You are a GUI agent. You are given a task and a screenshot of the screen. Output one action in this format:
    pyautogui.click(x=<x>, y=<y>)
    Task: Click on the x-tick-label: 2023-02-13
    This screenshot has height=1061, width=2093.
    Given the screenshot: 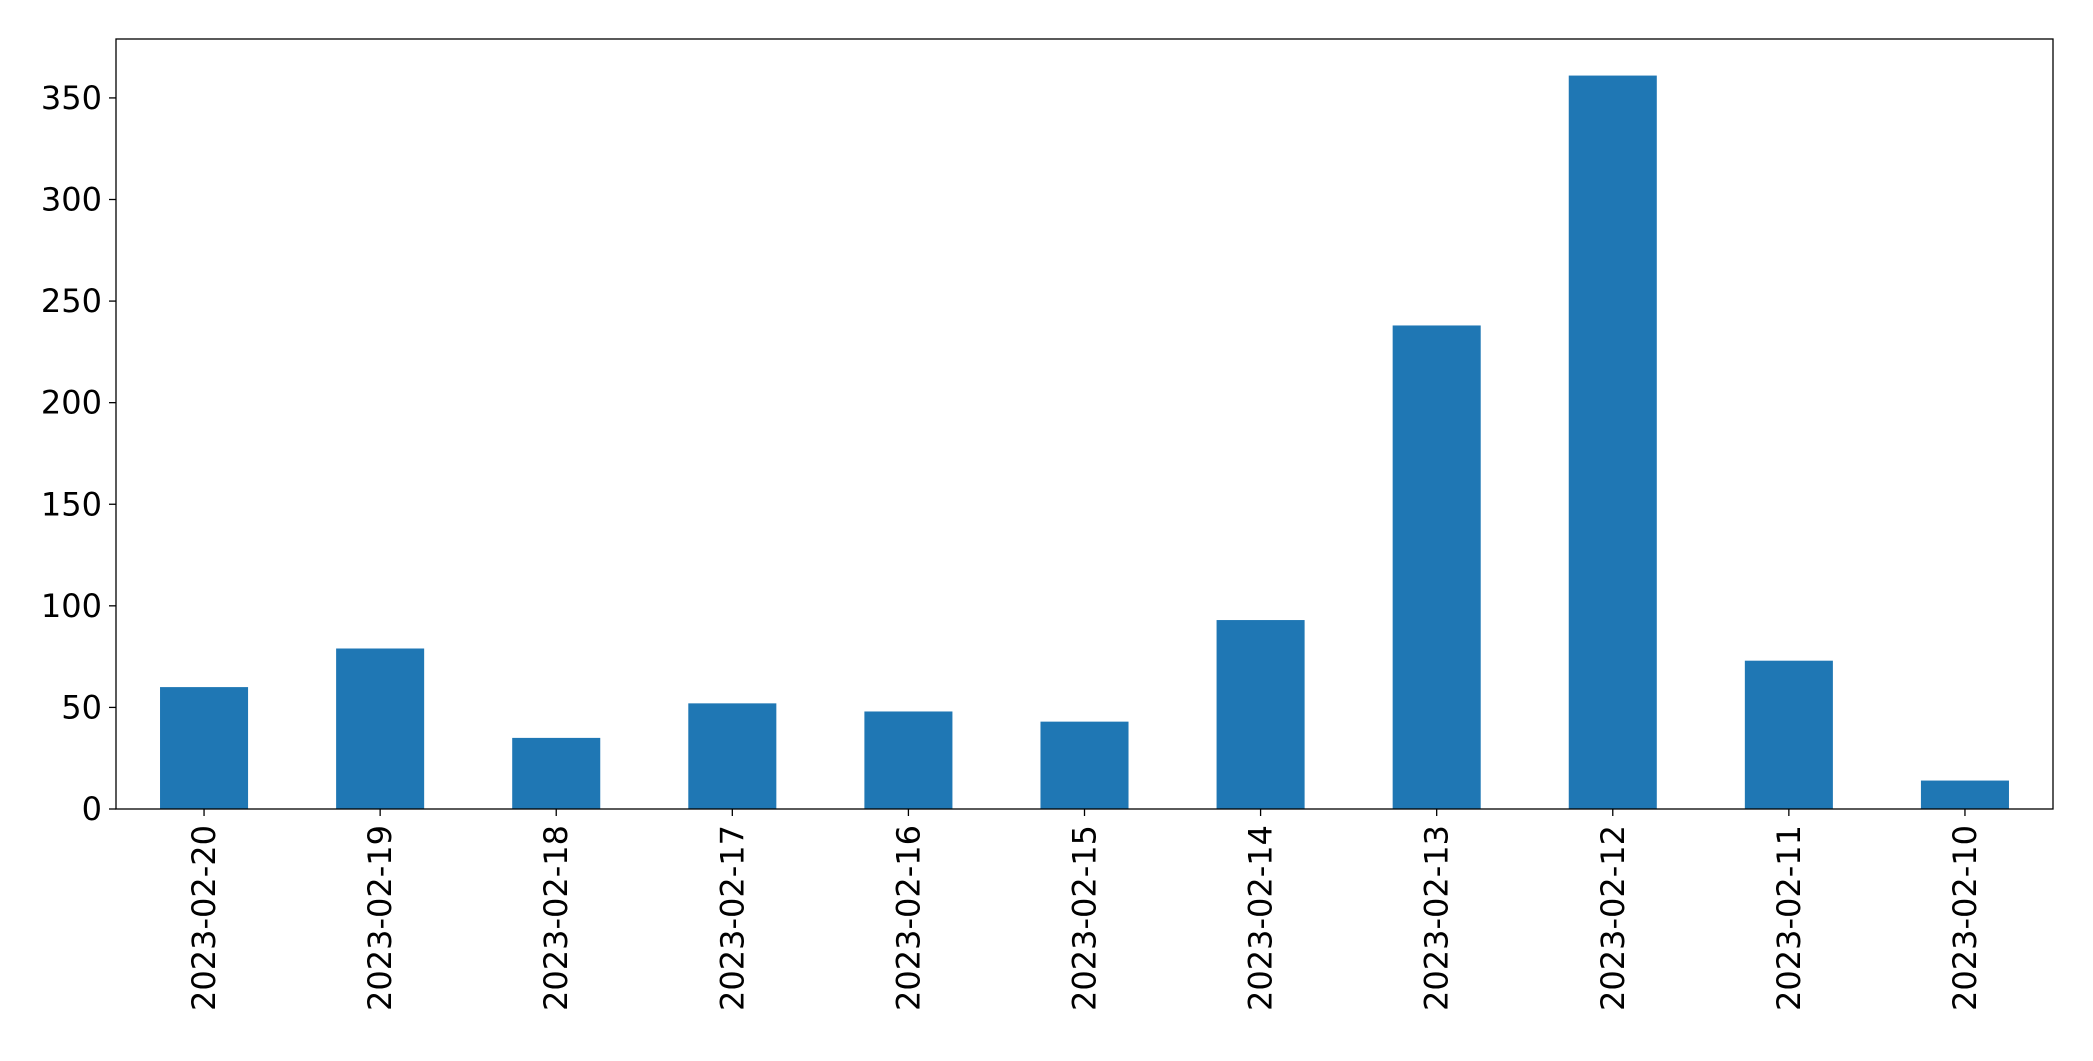 What is the action you would take?
    pyautogui.click(x=1437, y=918)
    